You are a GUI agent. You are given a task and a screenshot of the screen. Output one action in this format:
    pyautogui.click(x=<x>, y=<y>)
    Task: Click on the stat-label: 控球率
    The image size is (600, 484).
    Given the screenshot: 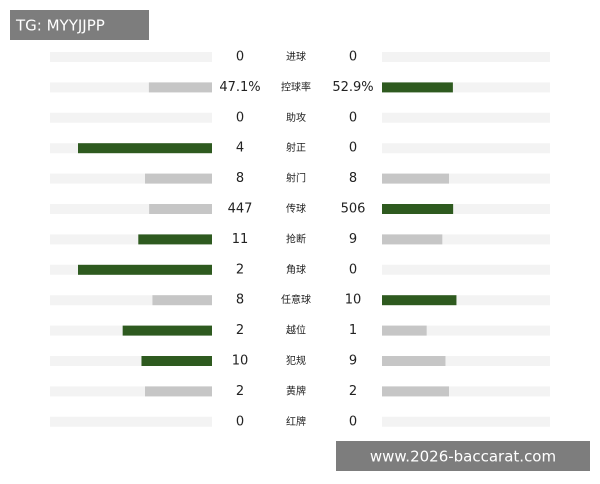 What is the action you would take?
    pyautogui.click(x=296, y=86)
    